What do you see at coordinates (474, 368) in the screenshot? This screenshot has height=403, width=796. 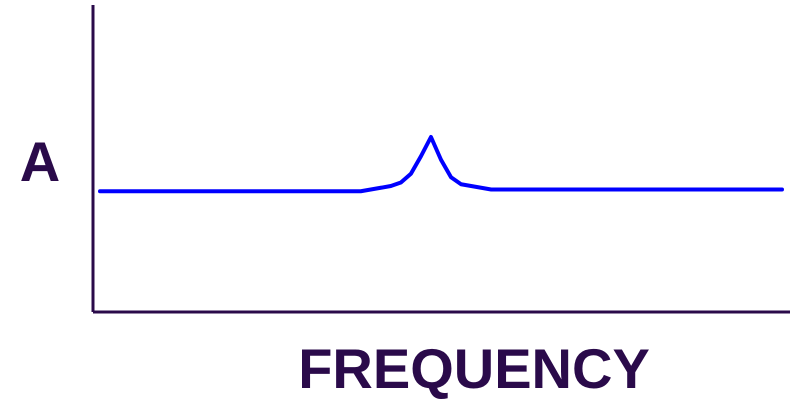 I see `x-axis-title: FREQUENCY` at bounding box center [474, 368].